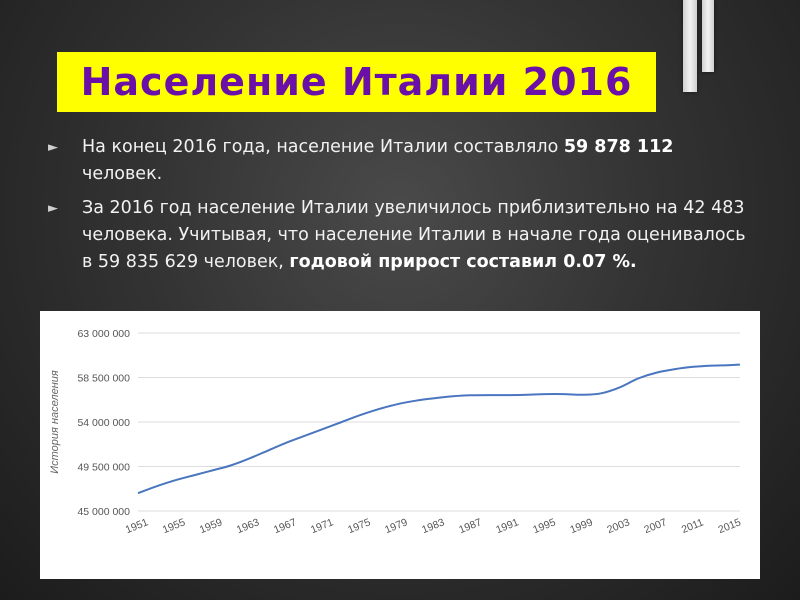  What do you see at coordinates (655, 526) in the screenshot?
I see `x-tick-label: 2007` at bounding box center [655, 526].